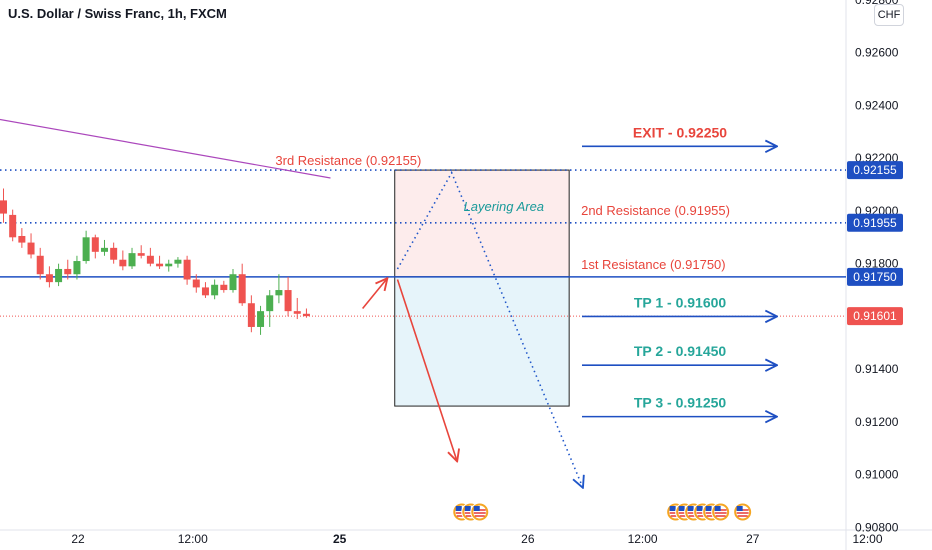 The image size is (932, 550). Describe the element at coordinates (877, 422) in the screenshot. I see `y-tick-label-8: 0.91200` at that location.